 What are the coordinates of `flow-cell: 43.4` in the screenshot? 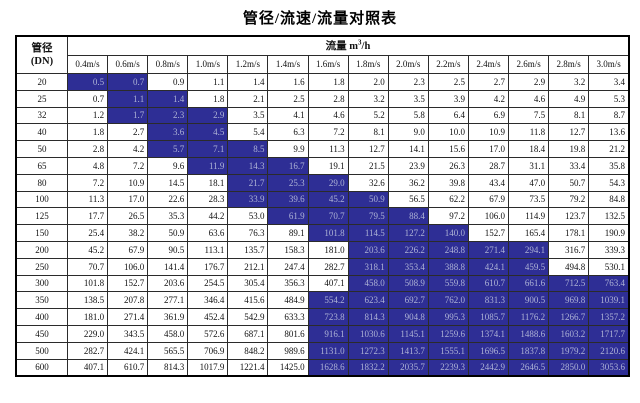 It's located at (488, 182).